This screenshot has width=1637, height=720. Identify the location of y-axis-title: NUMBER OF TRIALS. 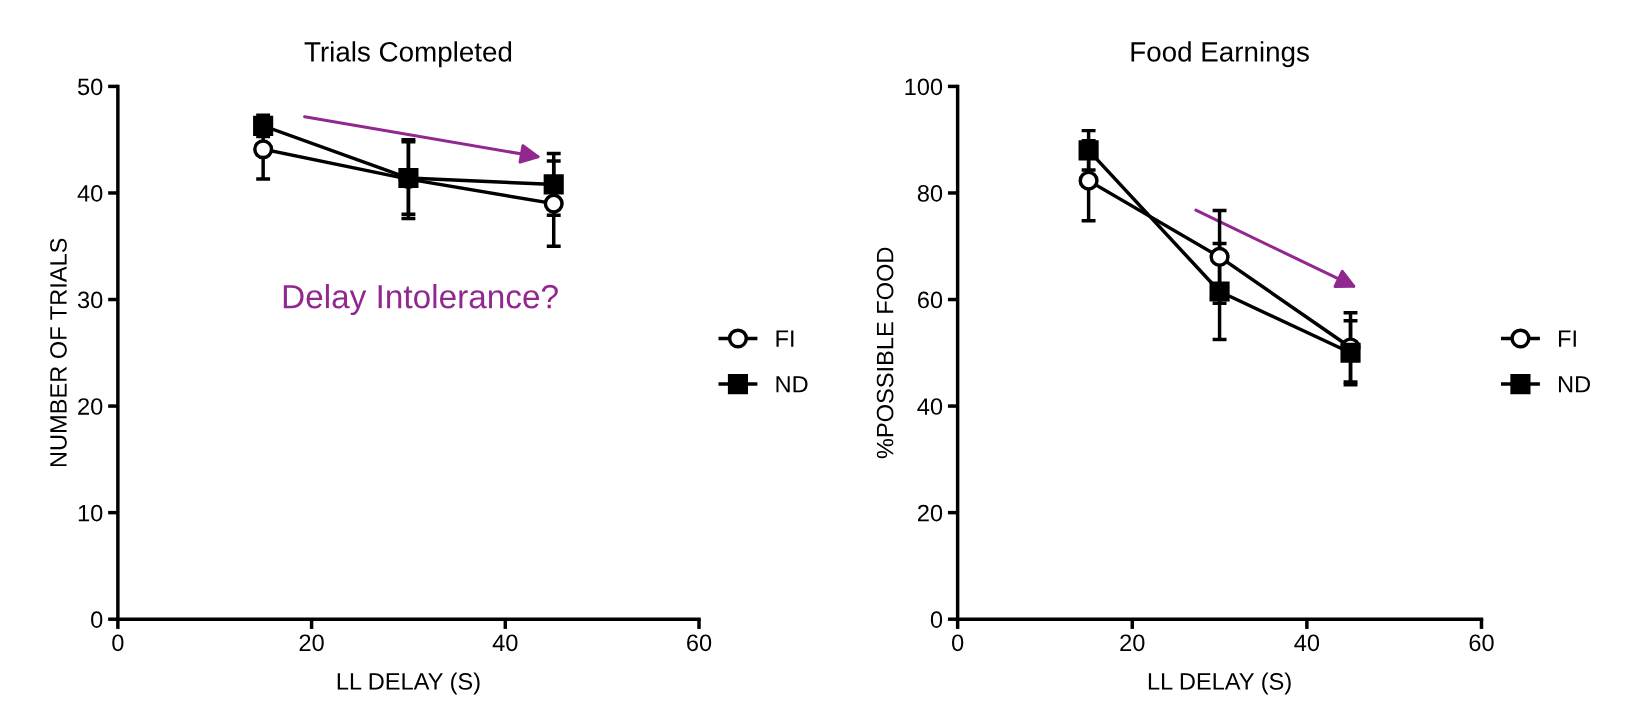
(58, 352).